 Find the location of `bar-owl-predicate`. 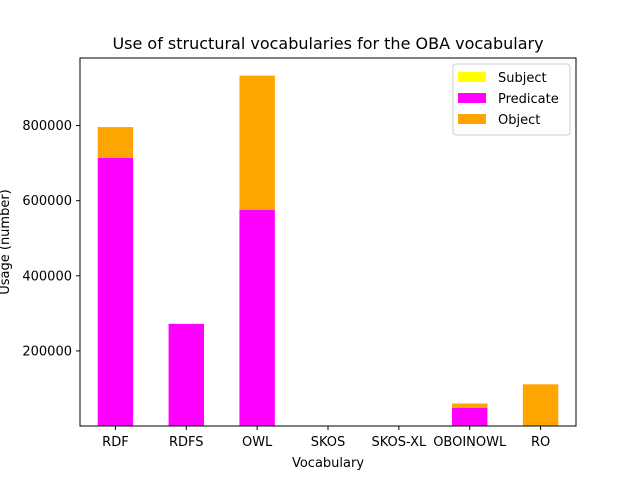

bar-owl-predicate is located at coordinates (257, 317).